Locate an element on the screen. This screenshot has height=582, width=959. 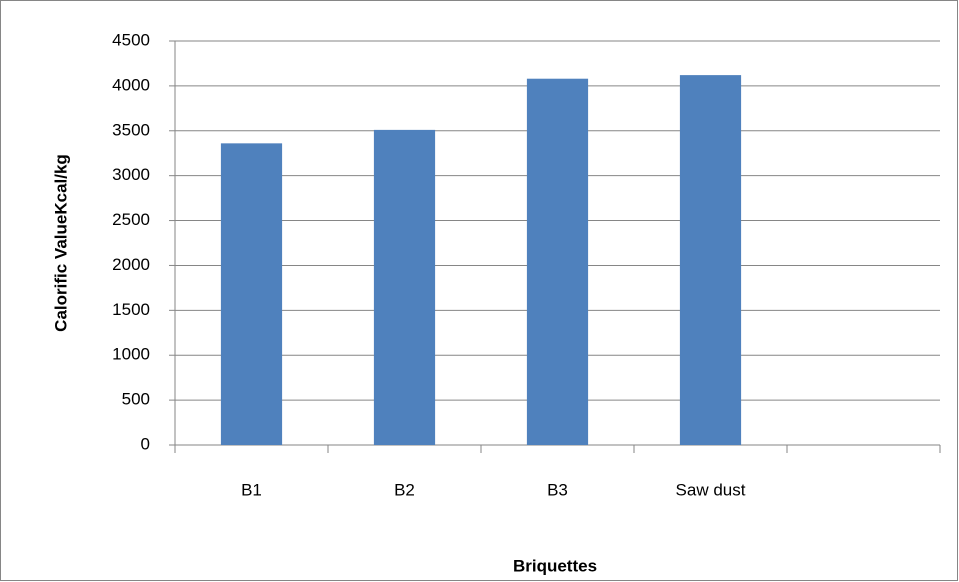
y-tick-label: 1000 is located at coordinates (131, 354).